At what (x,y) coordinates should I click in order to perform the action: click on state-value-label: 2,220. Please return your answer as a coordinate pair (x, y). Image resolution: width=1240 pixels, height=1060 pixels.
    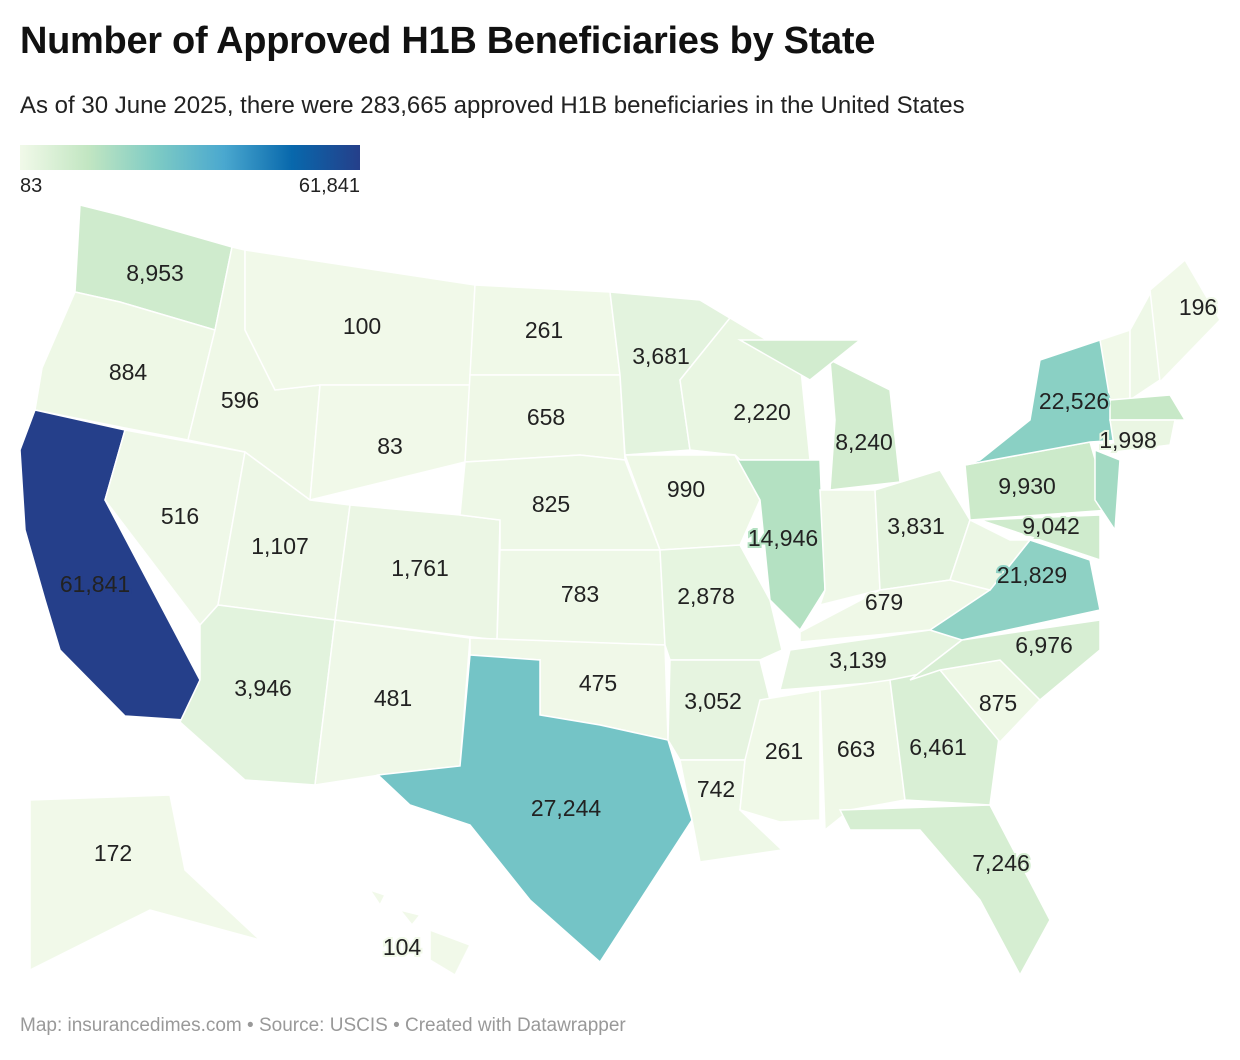
    Looking at the image, I should click on (762, 412).